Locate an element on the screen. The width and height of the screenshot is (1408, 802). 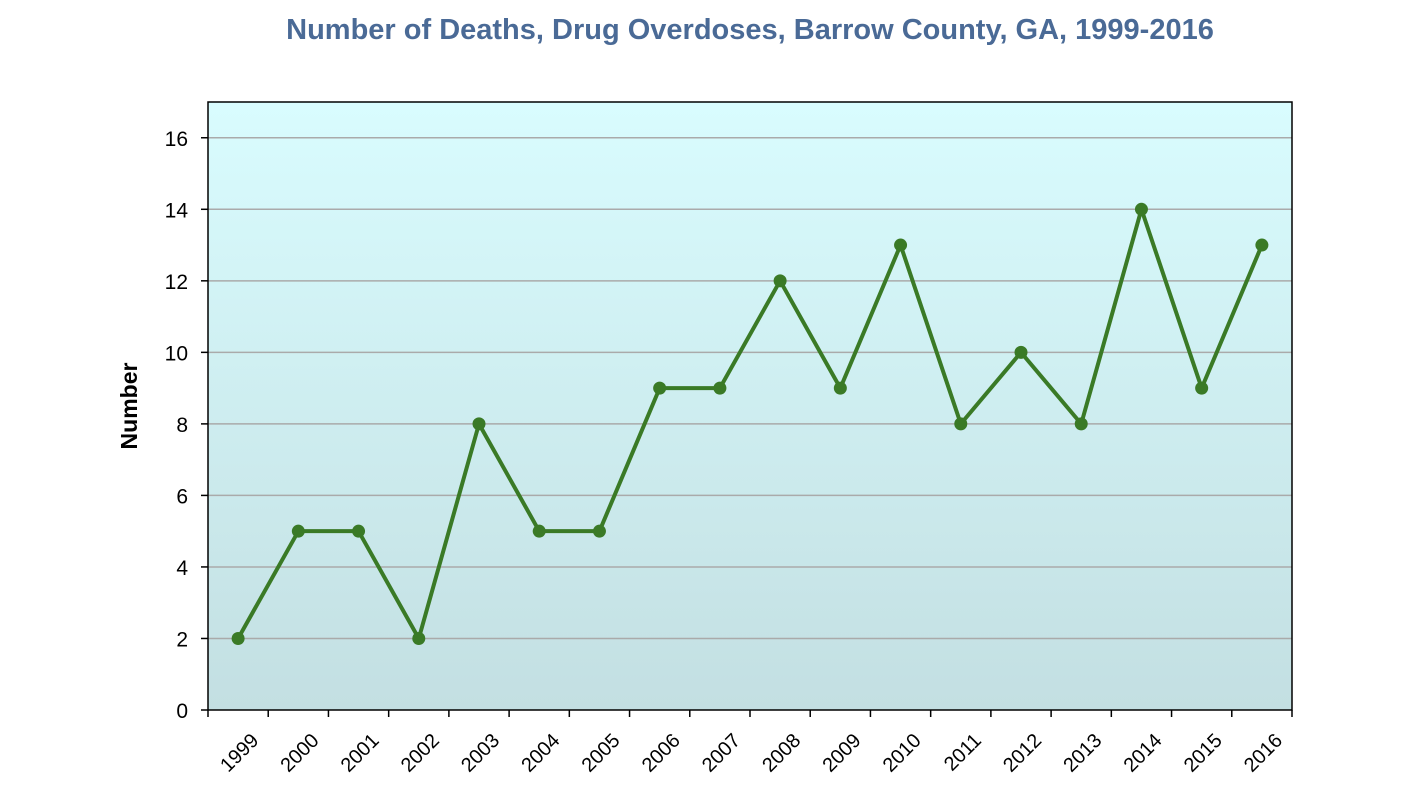
x-tick-label: 2016 is located at coordinates (1263, 753).